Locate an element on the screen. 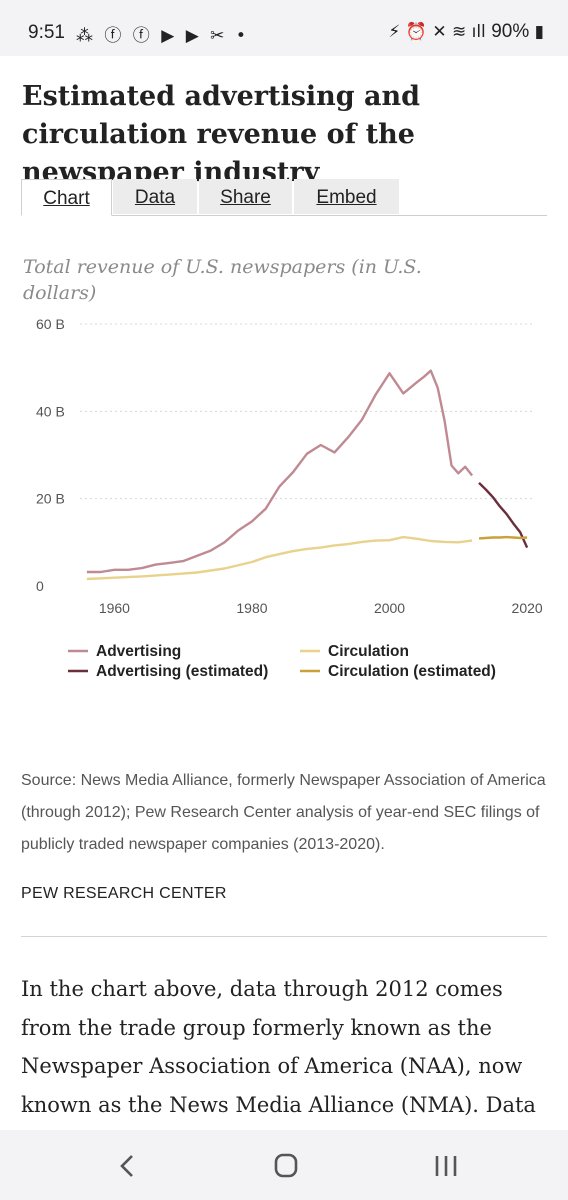  legend-label: Advertising is located at coordinates (138, 651).